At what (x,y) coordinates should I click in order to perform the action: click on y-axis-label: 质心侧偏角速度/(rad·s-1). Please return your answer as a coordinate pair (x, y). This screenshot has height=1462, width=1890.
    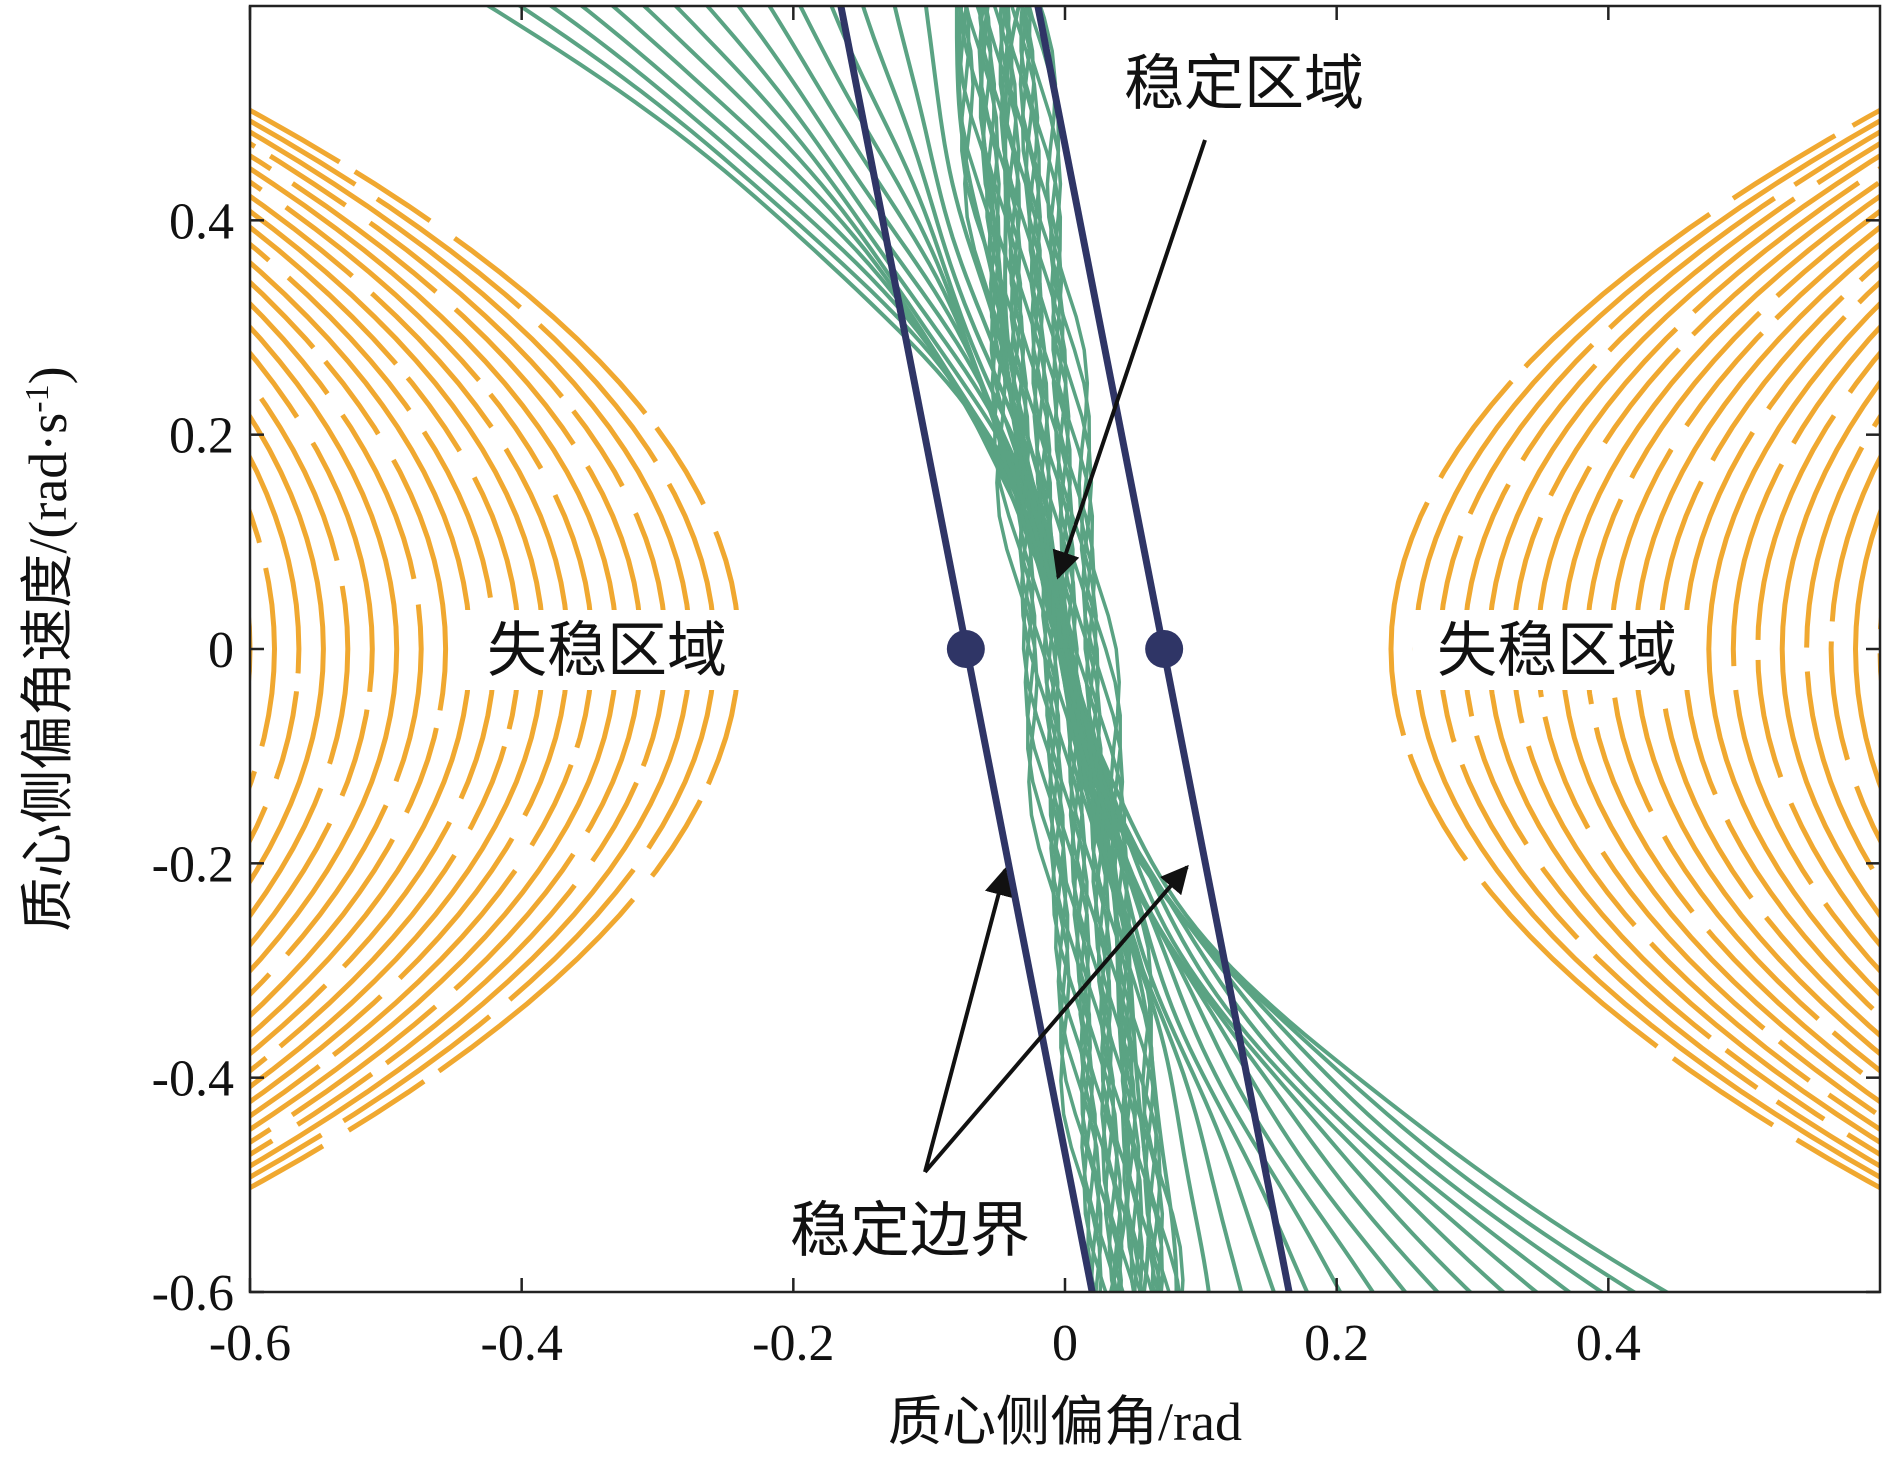
    Looking at the image, I should click on (48, 648).